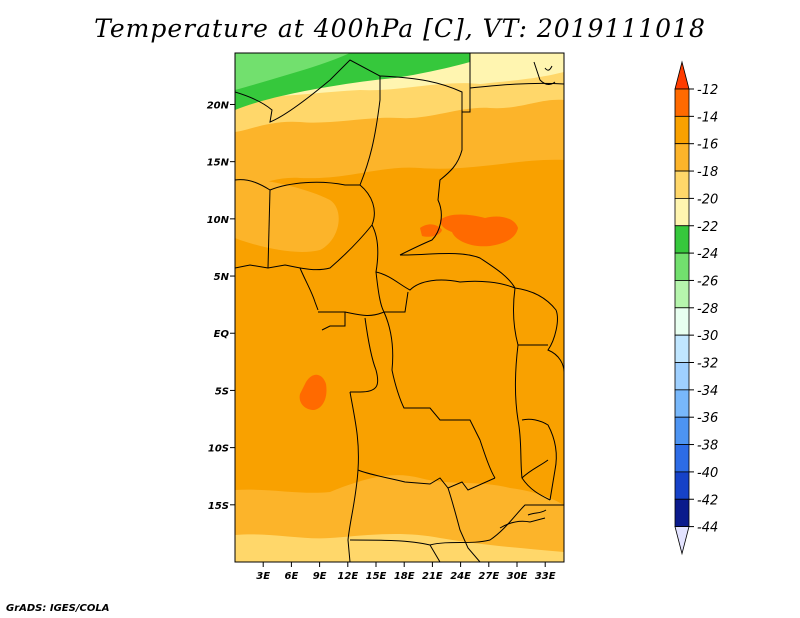 Image resolution: width=800 pixels, height=618 pixels. What do you see at coordinates (707, 199) in the screenshot?
I see `colorbar-label: -20` at bounding box center [707, 199].